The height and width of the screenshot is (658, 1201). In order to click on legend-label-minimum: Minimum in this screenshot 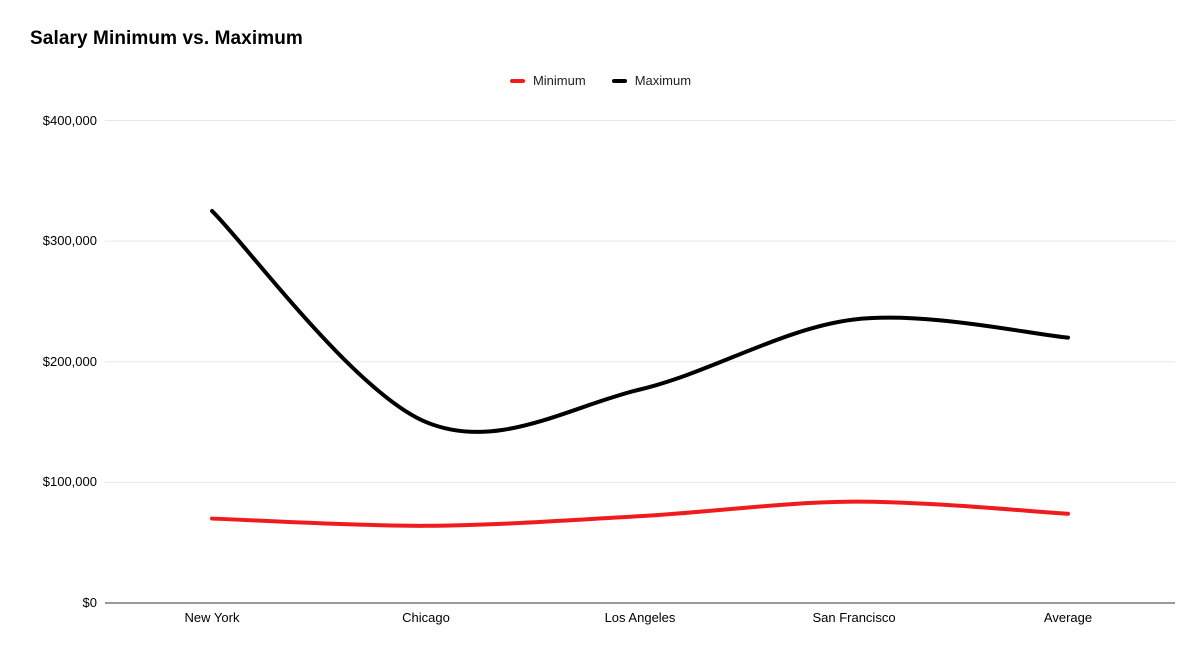, I will do `click(559, 80)`.